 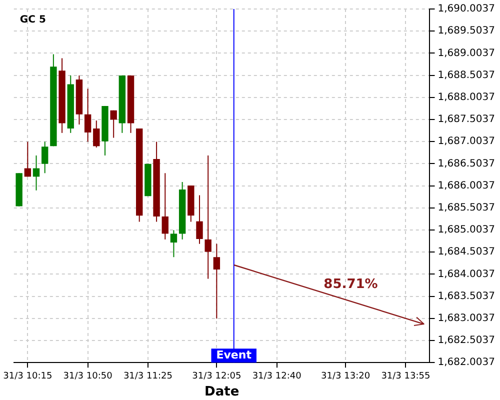 What do you see at coordinates (345, 376) in the screenshot?
I see `x-tick-label: 31/3 13:20` at bounding box center [345, 376].